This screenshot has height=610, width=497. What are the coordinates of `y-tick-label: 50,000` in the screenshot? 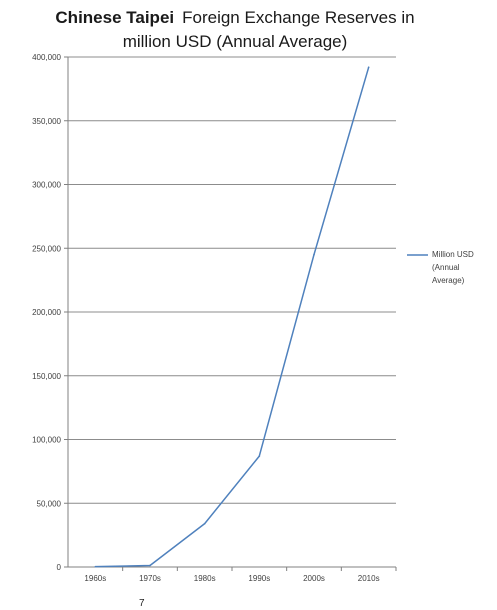 It's located at (49, 503).